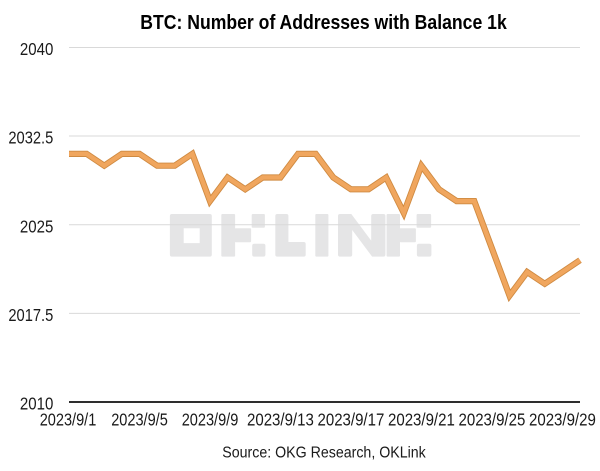 Image resolution: width=600 pixels, height=471 pixels. I want to click on svg-text: 2017.5, so click(30, 315).